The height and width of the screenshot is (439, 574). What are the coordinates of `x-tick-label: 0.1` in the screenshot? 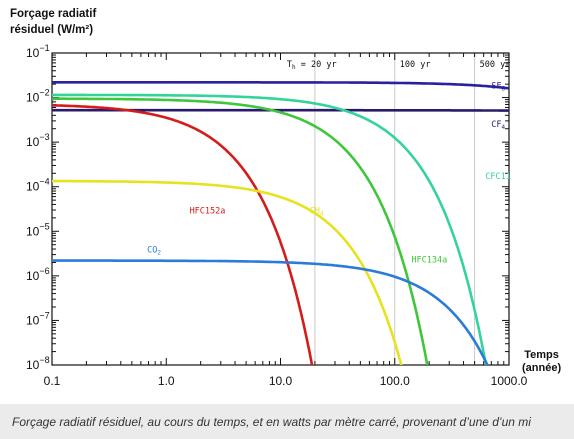 It's located at (52, 381).